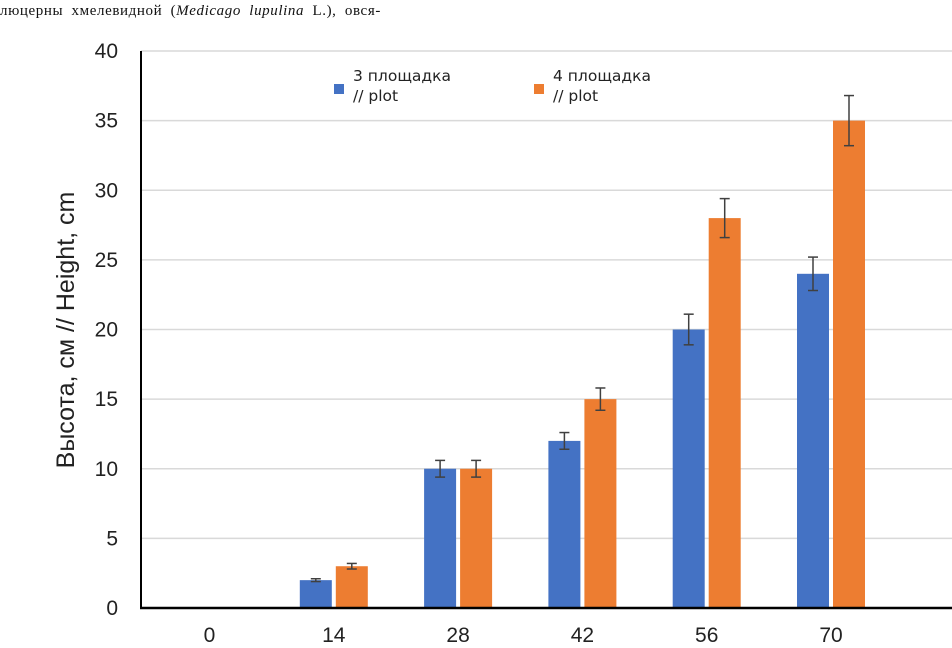  Describe the element at coordinates (523, 635) in the screenshot. I see `x-tick-labels: 0 14 28 42 56 70` at that location.